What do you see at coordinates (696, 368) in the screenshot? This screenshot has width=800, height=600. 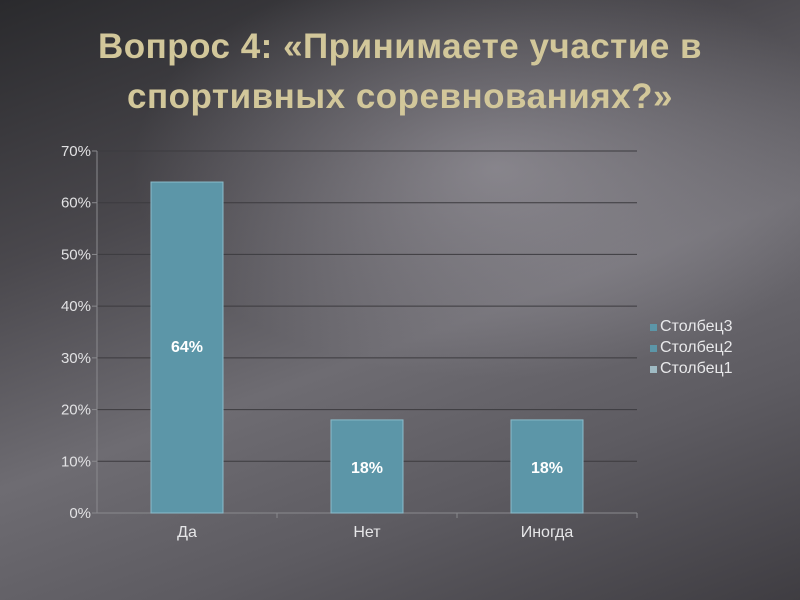 I see `legend-item-label: Столбец1` at bounding box center [696, 368].